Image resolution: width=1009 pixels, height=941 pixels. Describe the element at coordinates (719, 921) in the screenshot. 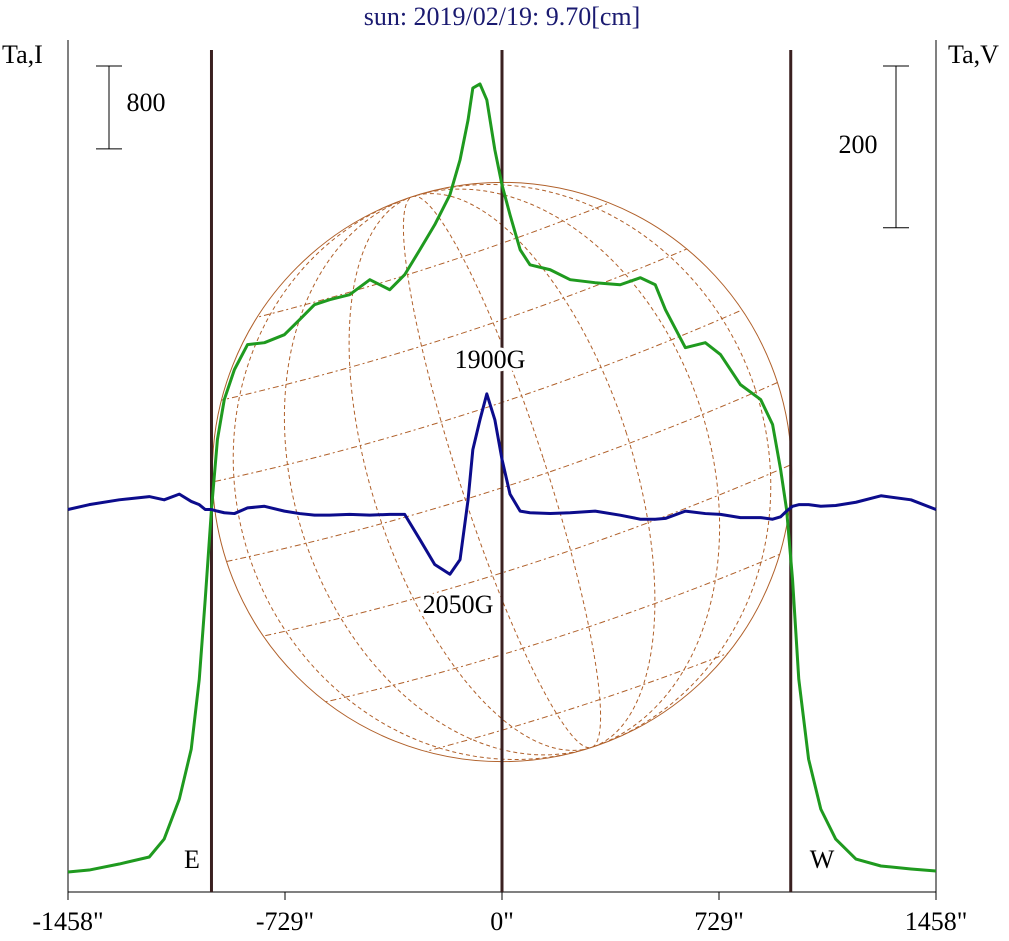

I see `x-tick-label: 729"` at that location.